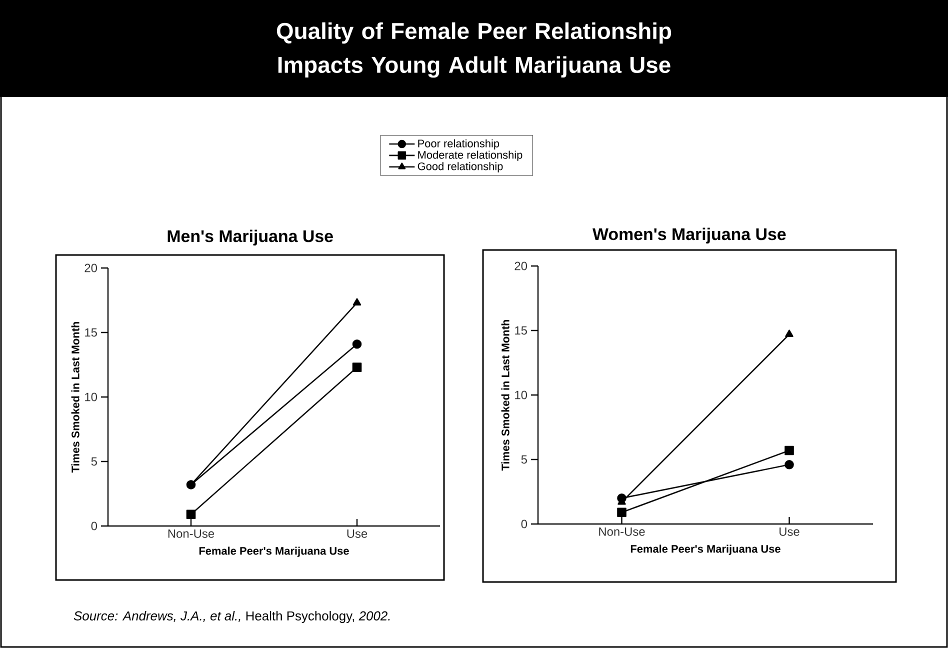  What do you see at coordinates (459, 144) in the screenshot?
I see `legend-label: Poor relationship` at bounding box center [459, 144].